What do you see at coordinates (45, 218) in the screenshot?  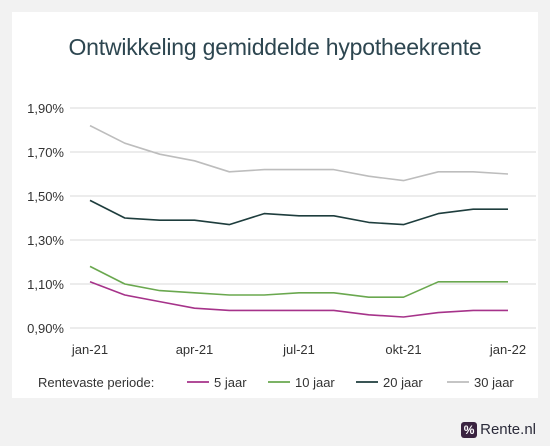 I see `y-tick-labels: 0,90% 1,10% 1,30% 1,50% 1,70% 1,90%` at bounding box center [45, 218].